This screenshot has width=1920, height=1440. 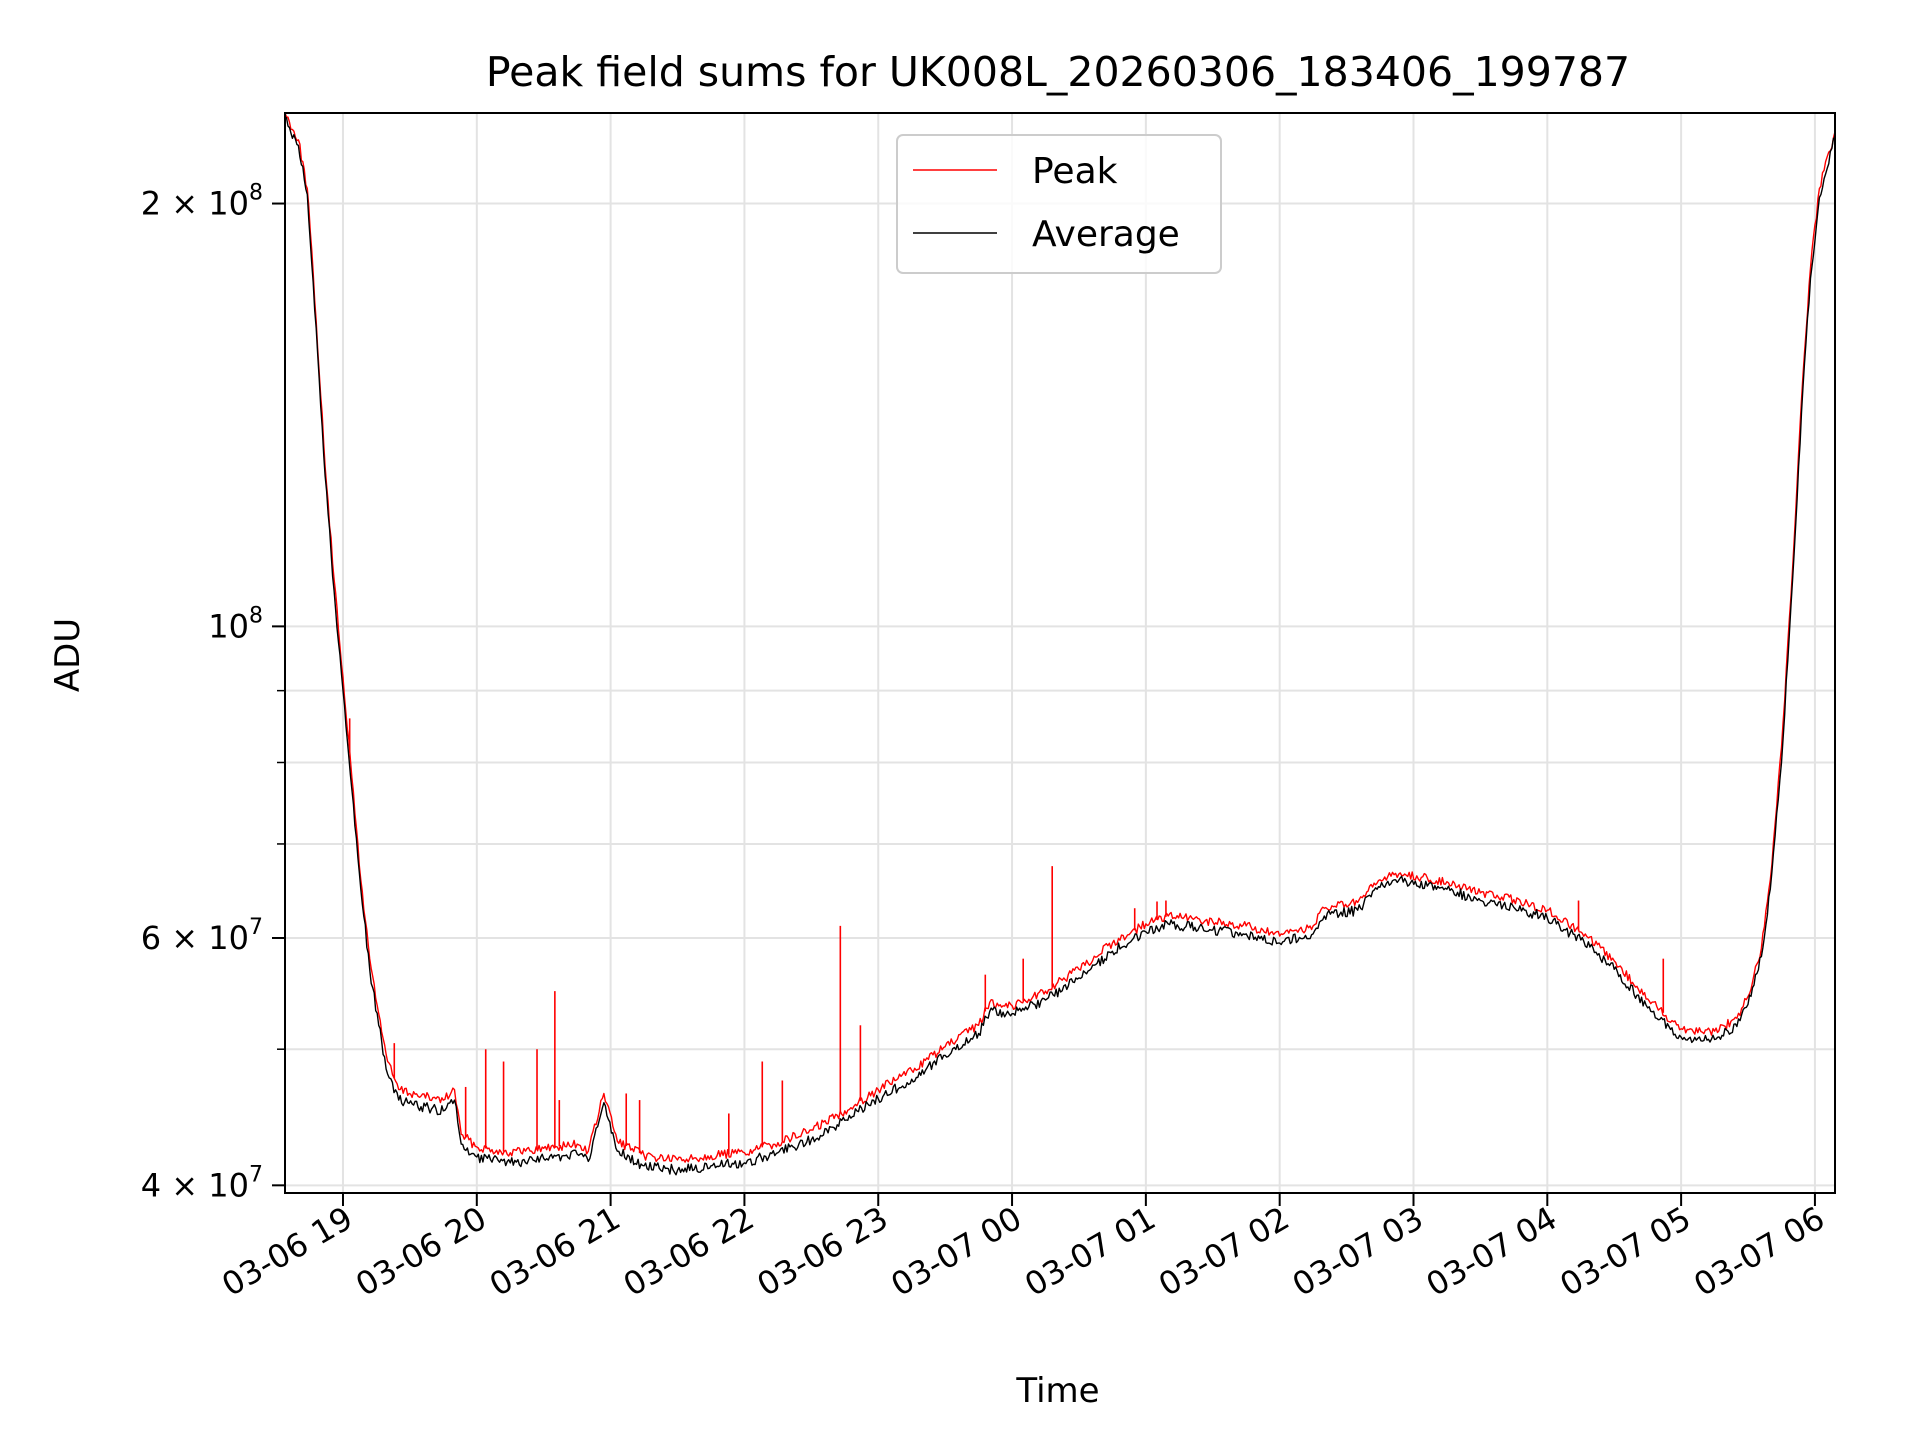 What do you see at coordinates (956, 1251) in the screenshot?
I see `x-tick-label: 03-07 00` at bounding box center [956, 1251].